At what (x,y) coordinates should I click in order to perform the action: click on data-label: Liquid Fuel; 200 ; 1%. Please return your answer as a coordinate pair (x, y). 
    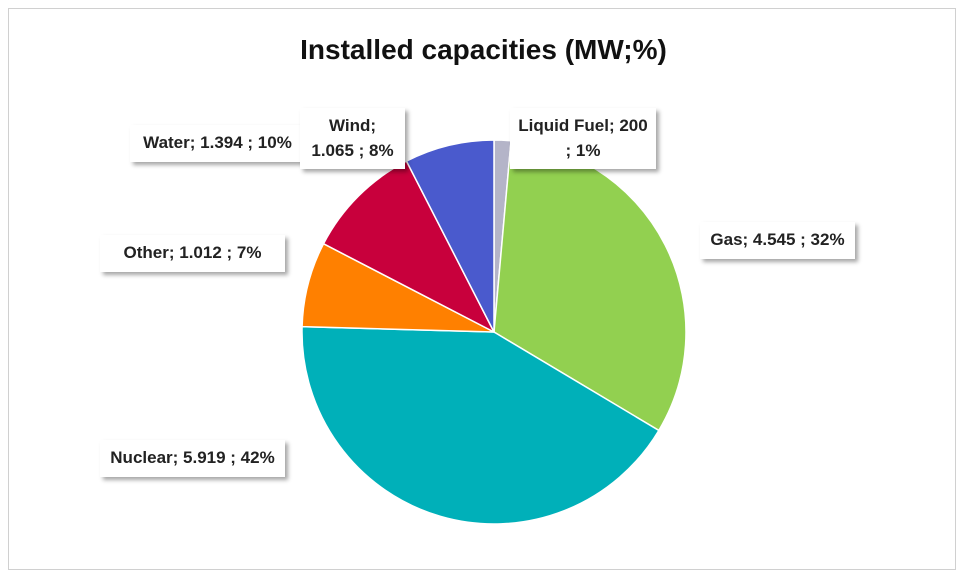
    Looking at the image, I should click on (583, 139).